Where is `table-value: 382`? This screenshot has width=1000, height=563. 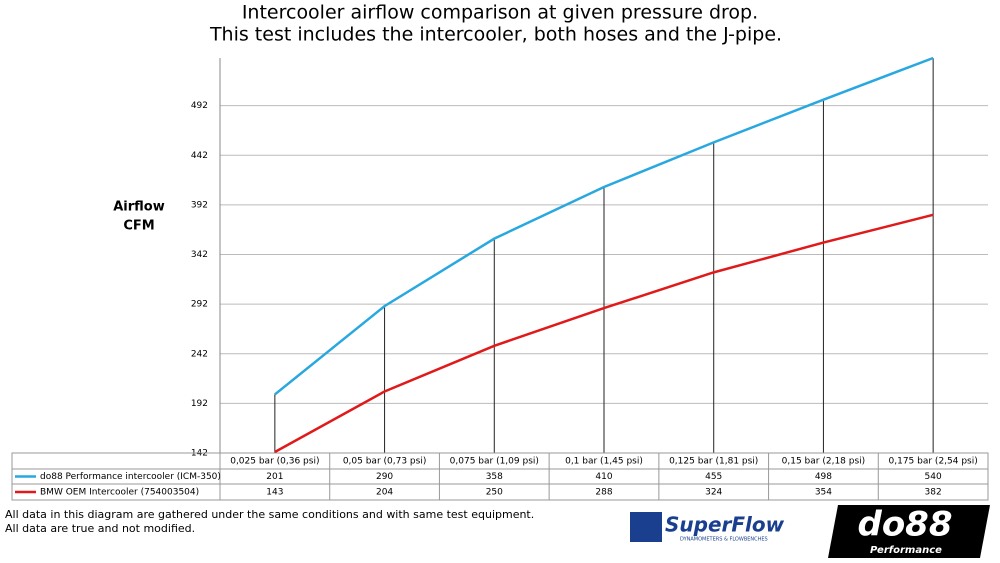 table-value: 382 is located at coordinates (933, 493).